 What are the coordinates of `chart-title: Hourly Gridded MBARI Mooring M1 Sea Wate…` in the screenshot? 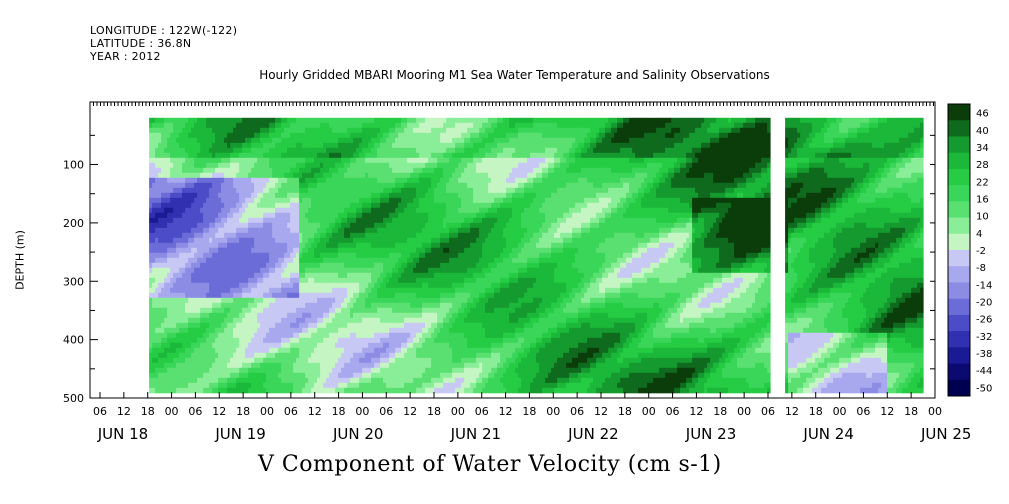 It's located at (514, 75).